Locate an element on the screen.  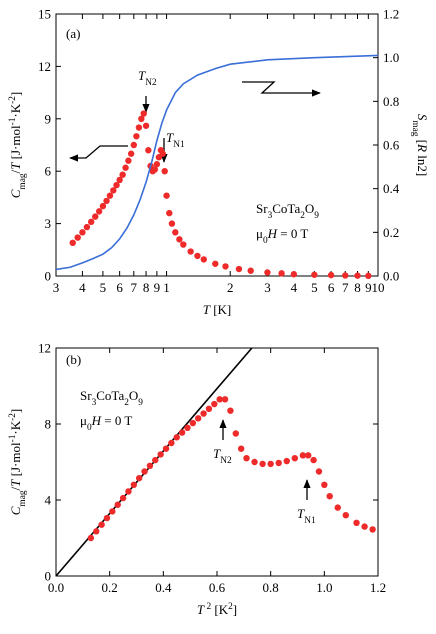
text-part: ·K is located at coordinates (15, 110).